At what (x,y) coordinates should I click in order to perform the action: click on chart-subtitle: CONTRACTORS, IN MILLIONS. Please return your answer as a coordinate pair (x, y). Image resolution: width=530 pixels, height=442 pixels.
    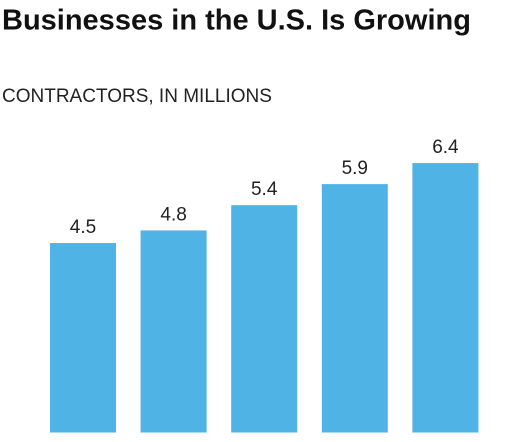
    Looking at the image, I should click on (137, 96).